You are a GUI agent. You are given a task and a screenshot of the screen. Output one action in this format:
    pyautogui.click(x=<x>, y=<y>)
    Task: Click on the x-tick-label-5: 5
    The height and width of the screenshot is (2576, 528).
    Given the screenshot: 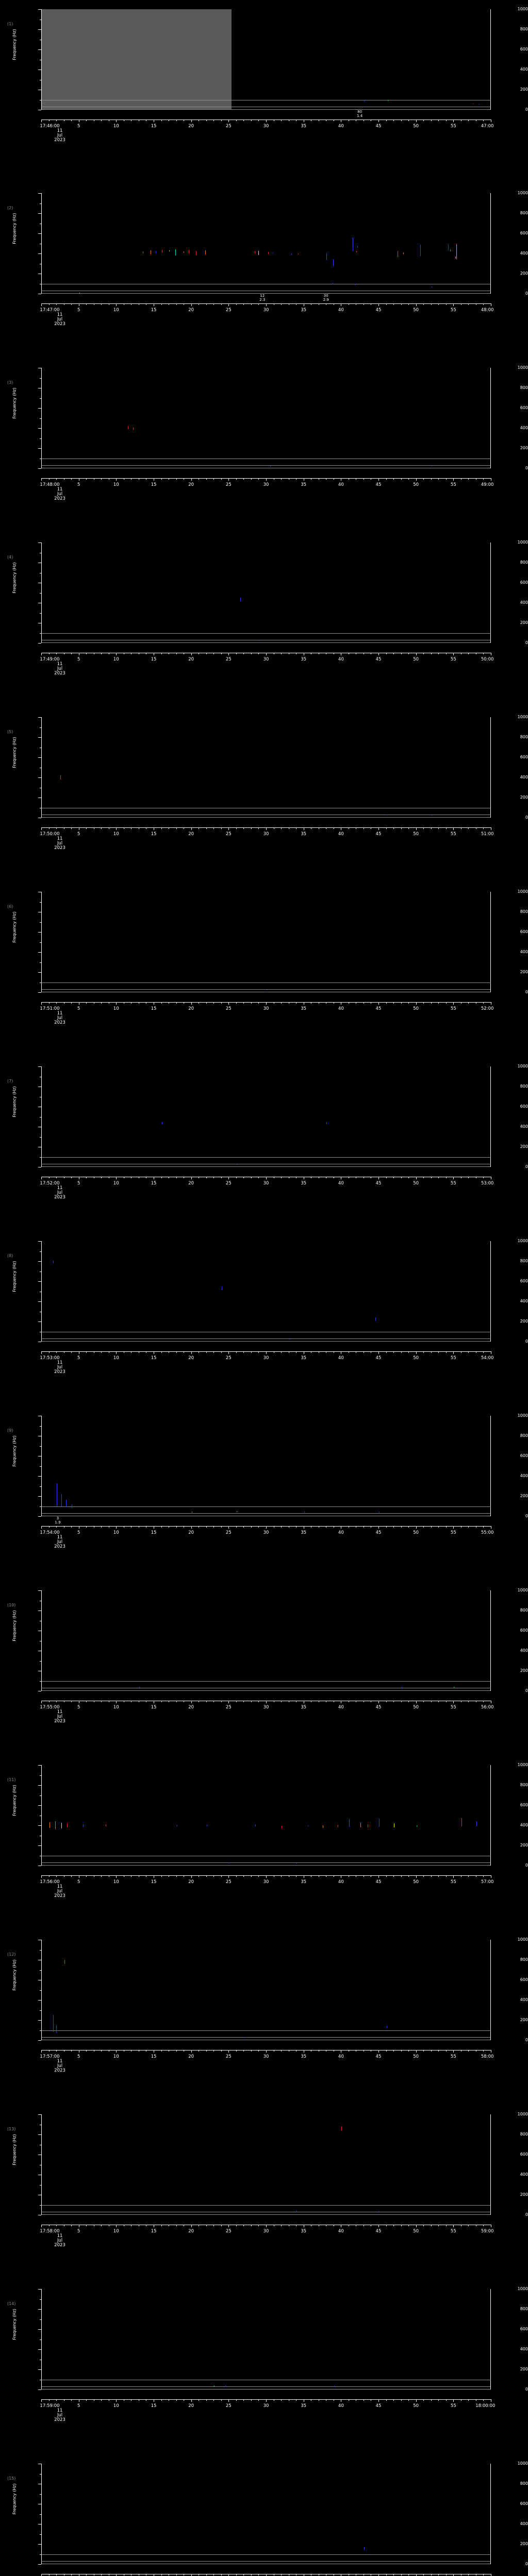 What is the action you would take?
    pyautogui.click(x=78, y=2056)
    